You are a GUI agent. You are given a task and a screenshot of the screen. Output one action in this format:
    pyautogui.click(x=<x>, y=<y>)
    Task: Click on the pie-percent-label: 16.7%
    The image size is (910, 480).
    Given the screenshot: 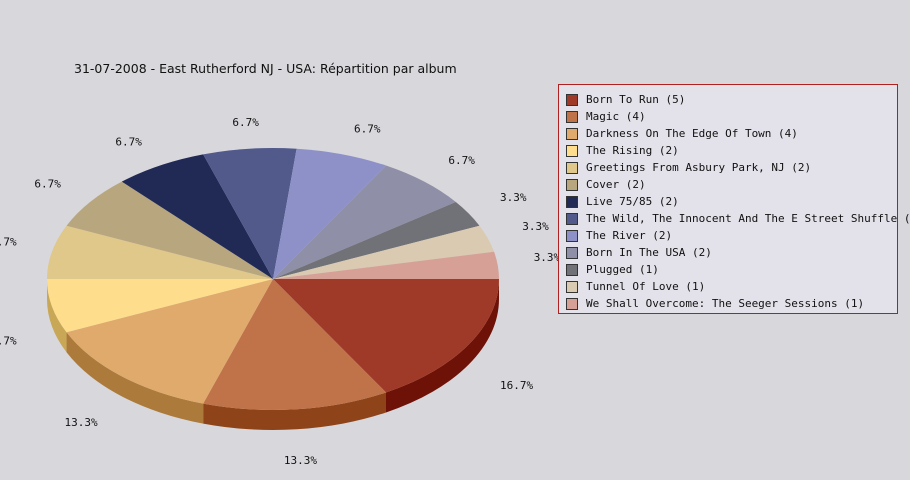 What is the action you would take?
    pyautogui.click(x=516, y=385)
    